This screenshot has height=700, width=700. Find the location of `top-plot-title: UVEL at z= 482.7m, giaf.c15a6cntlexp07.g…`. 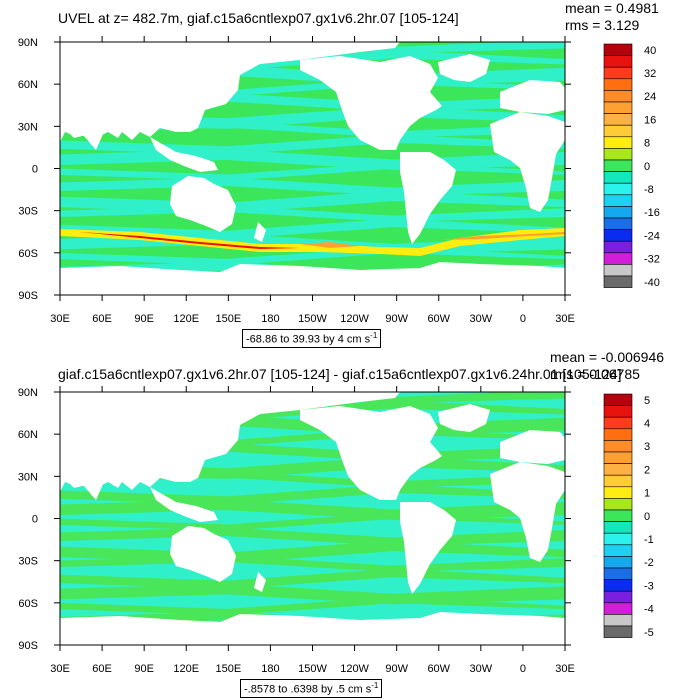

top-plot-title: UVEL at z= 482.7m, giaf.c15a6cntlexp07.g… is located at coordinates (258, 18).